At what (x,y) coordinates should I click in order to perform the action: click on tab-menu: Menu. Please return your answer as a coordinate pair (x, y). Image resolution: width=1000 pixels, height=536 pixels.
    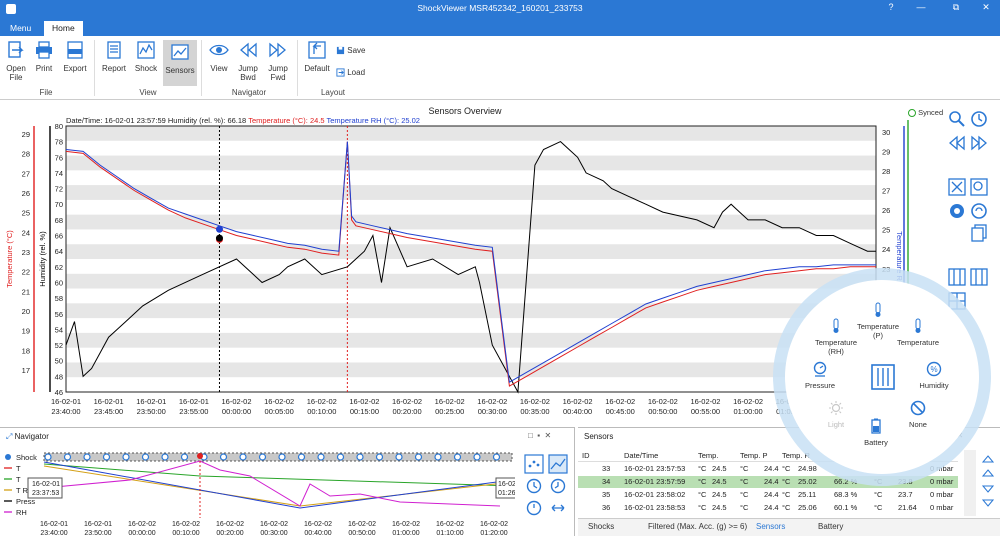
    Looking at the image, I should click on (21, 28).